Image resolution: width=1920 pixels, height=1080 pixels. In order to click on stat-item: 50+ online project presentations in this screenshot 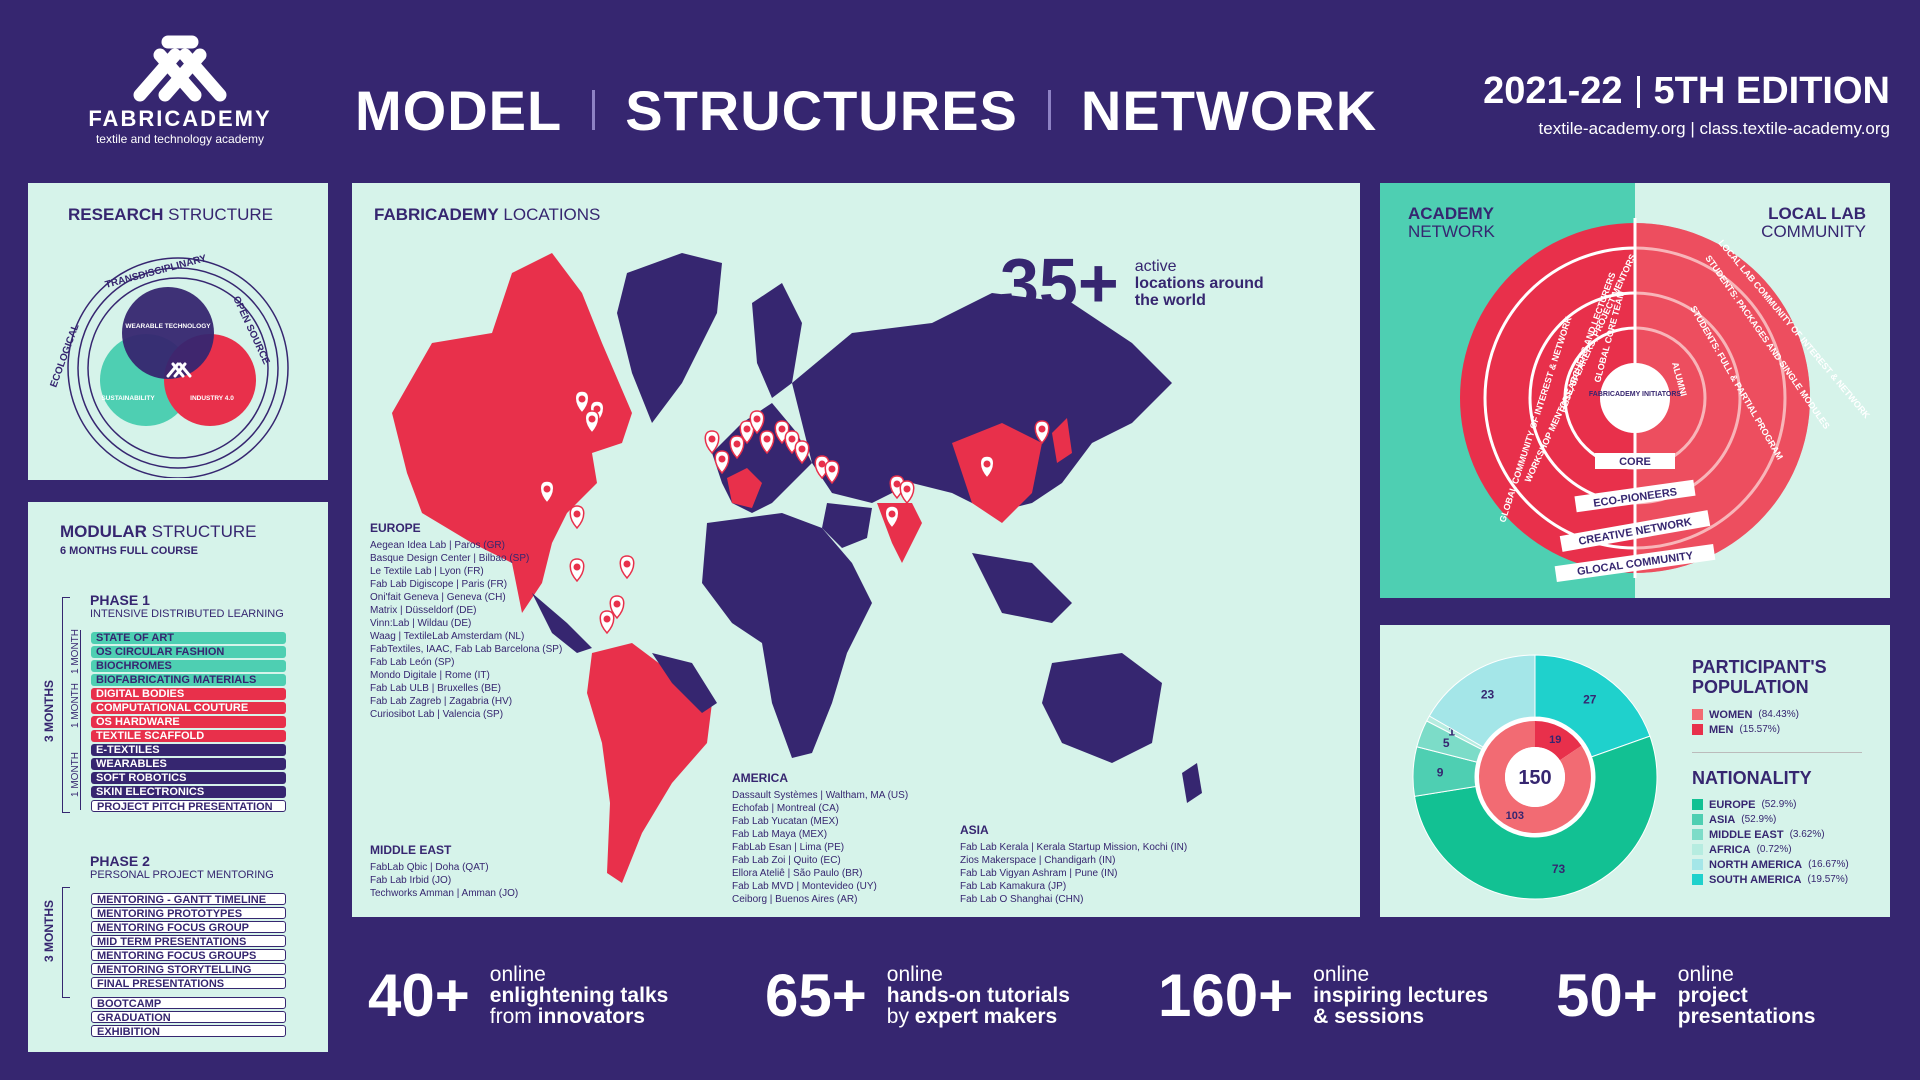, I will do `click(1685, 995)`.